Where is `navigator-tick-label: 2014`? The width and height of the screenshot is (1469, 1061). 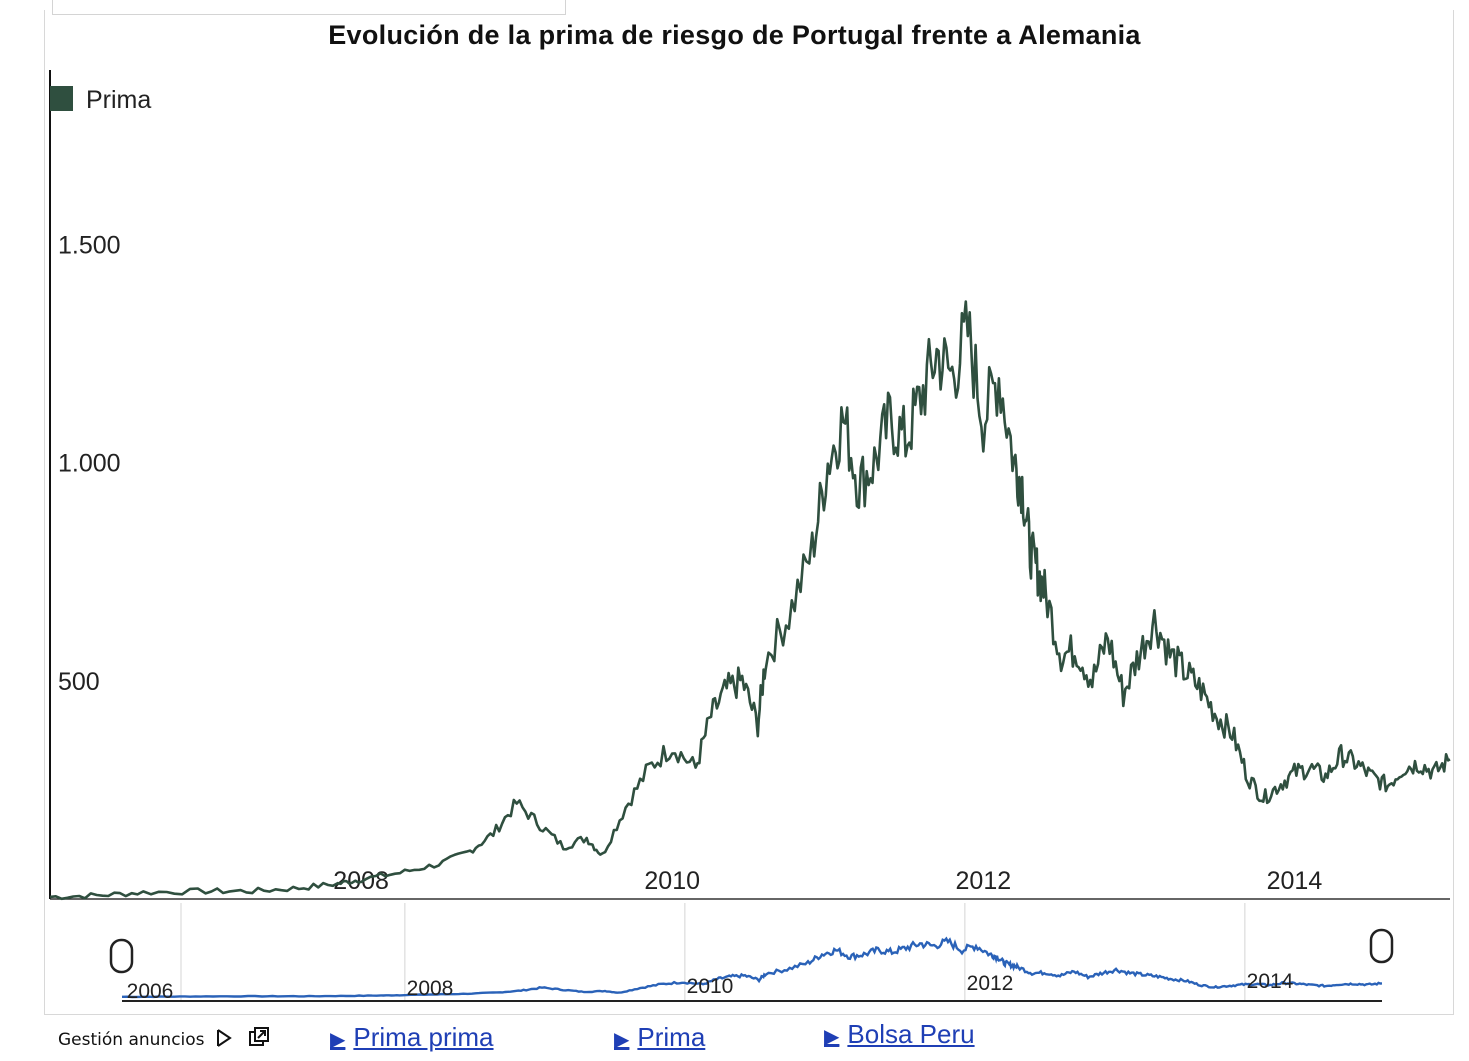
navigator-tick-label: 2014 is located at coordinates (1270, 981).